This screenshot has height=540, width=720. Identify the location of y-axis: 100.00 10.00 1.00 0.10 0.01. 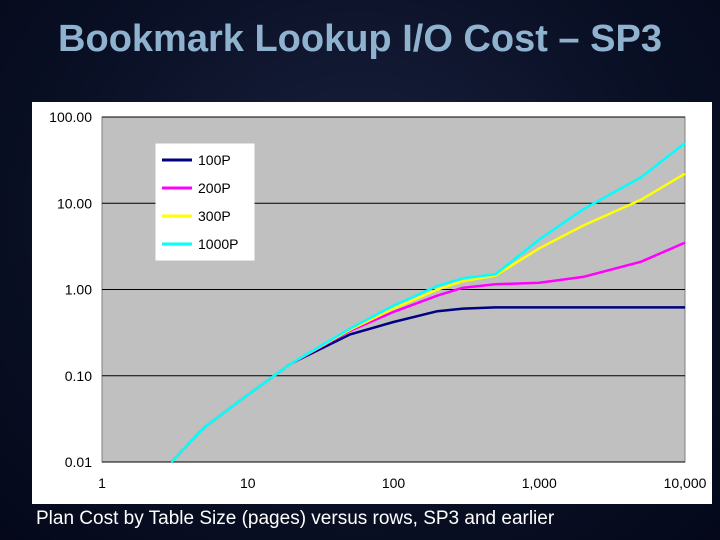
(70, 289).